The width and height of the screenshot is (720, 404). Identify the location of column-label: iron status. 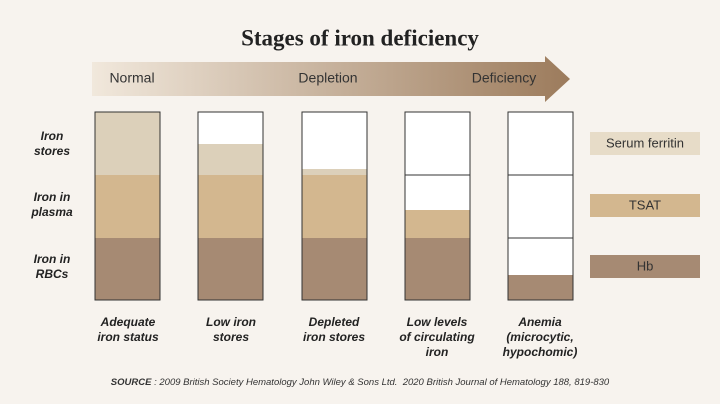
(128, 337).